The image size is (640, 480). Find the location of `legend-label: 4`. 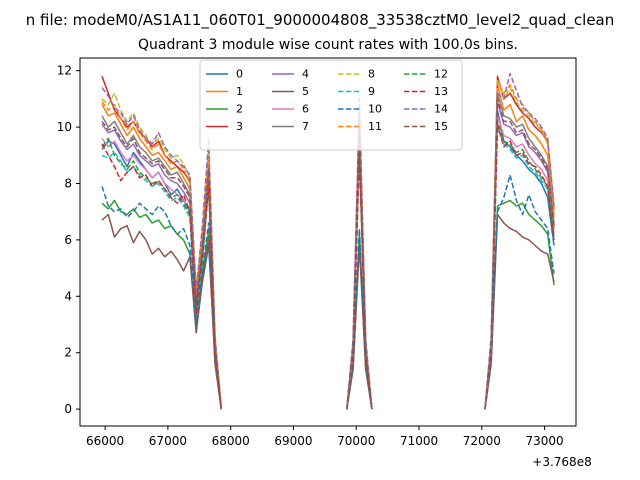

legend-label: 4 is located at coordinates (305, 74).